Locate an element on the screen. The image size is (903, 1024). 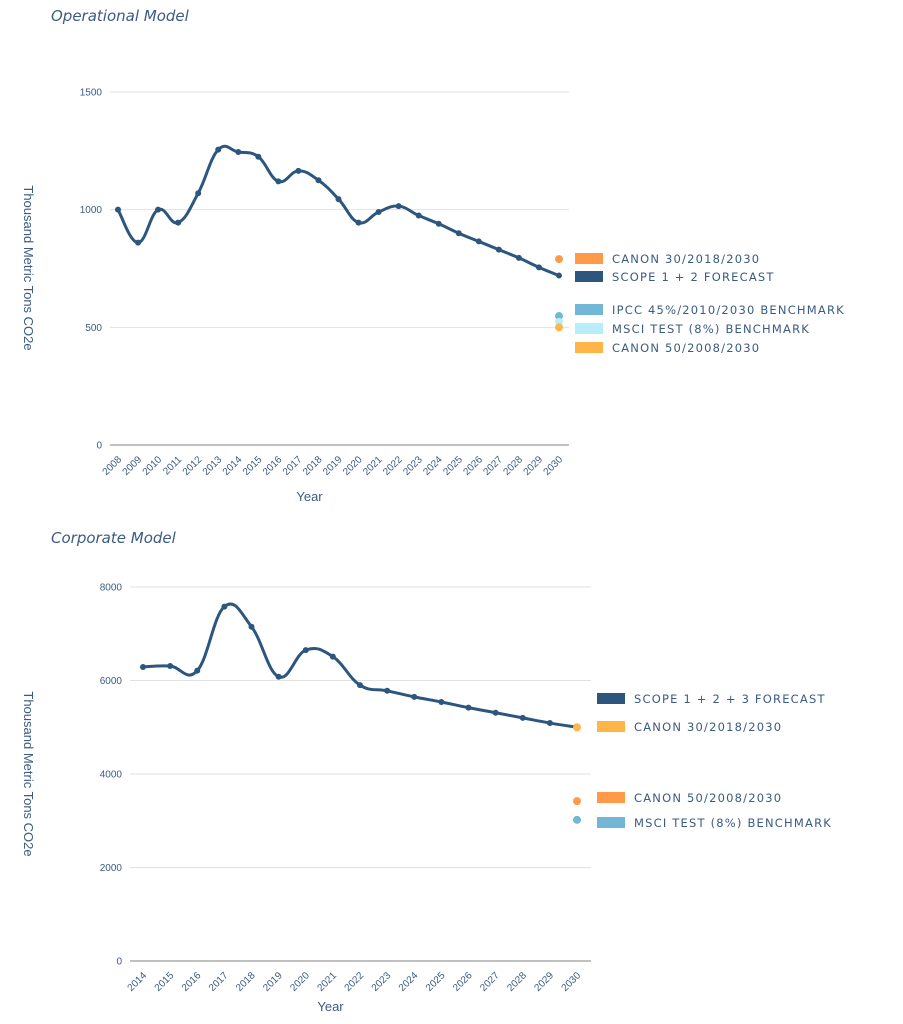
corporate-y-axis-title: Thousand Metric Tons CO2e is located at coordinates (28, 773).